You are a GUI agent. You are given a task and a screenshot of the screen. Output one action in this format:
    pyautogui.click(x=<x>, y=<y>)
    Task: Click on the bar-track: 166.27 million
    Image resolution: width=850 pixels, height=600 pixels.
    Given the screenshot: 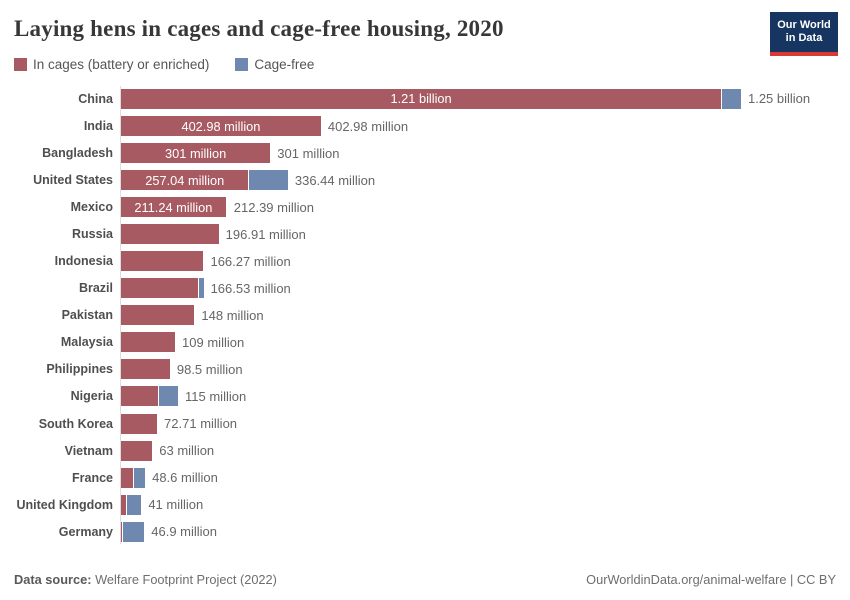 What is the action you would take?
    pyautogui.click(x=206, y=261)
    